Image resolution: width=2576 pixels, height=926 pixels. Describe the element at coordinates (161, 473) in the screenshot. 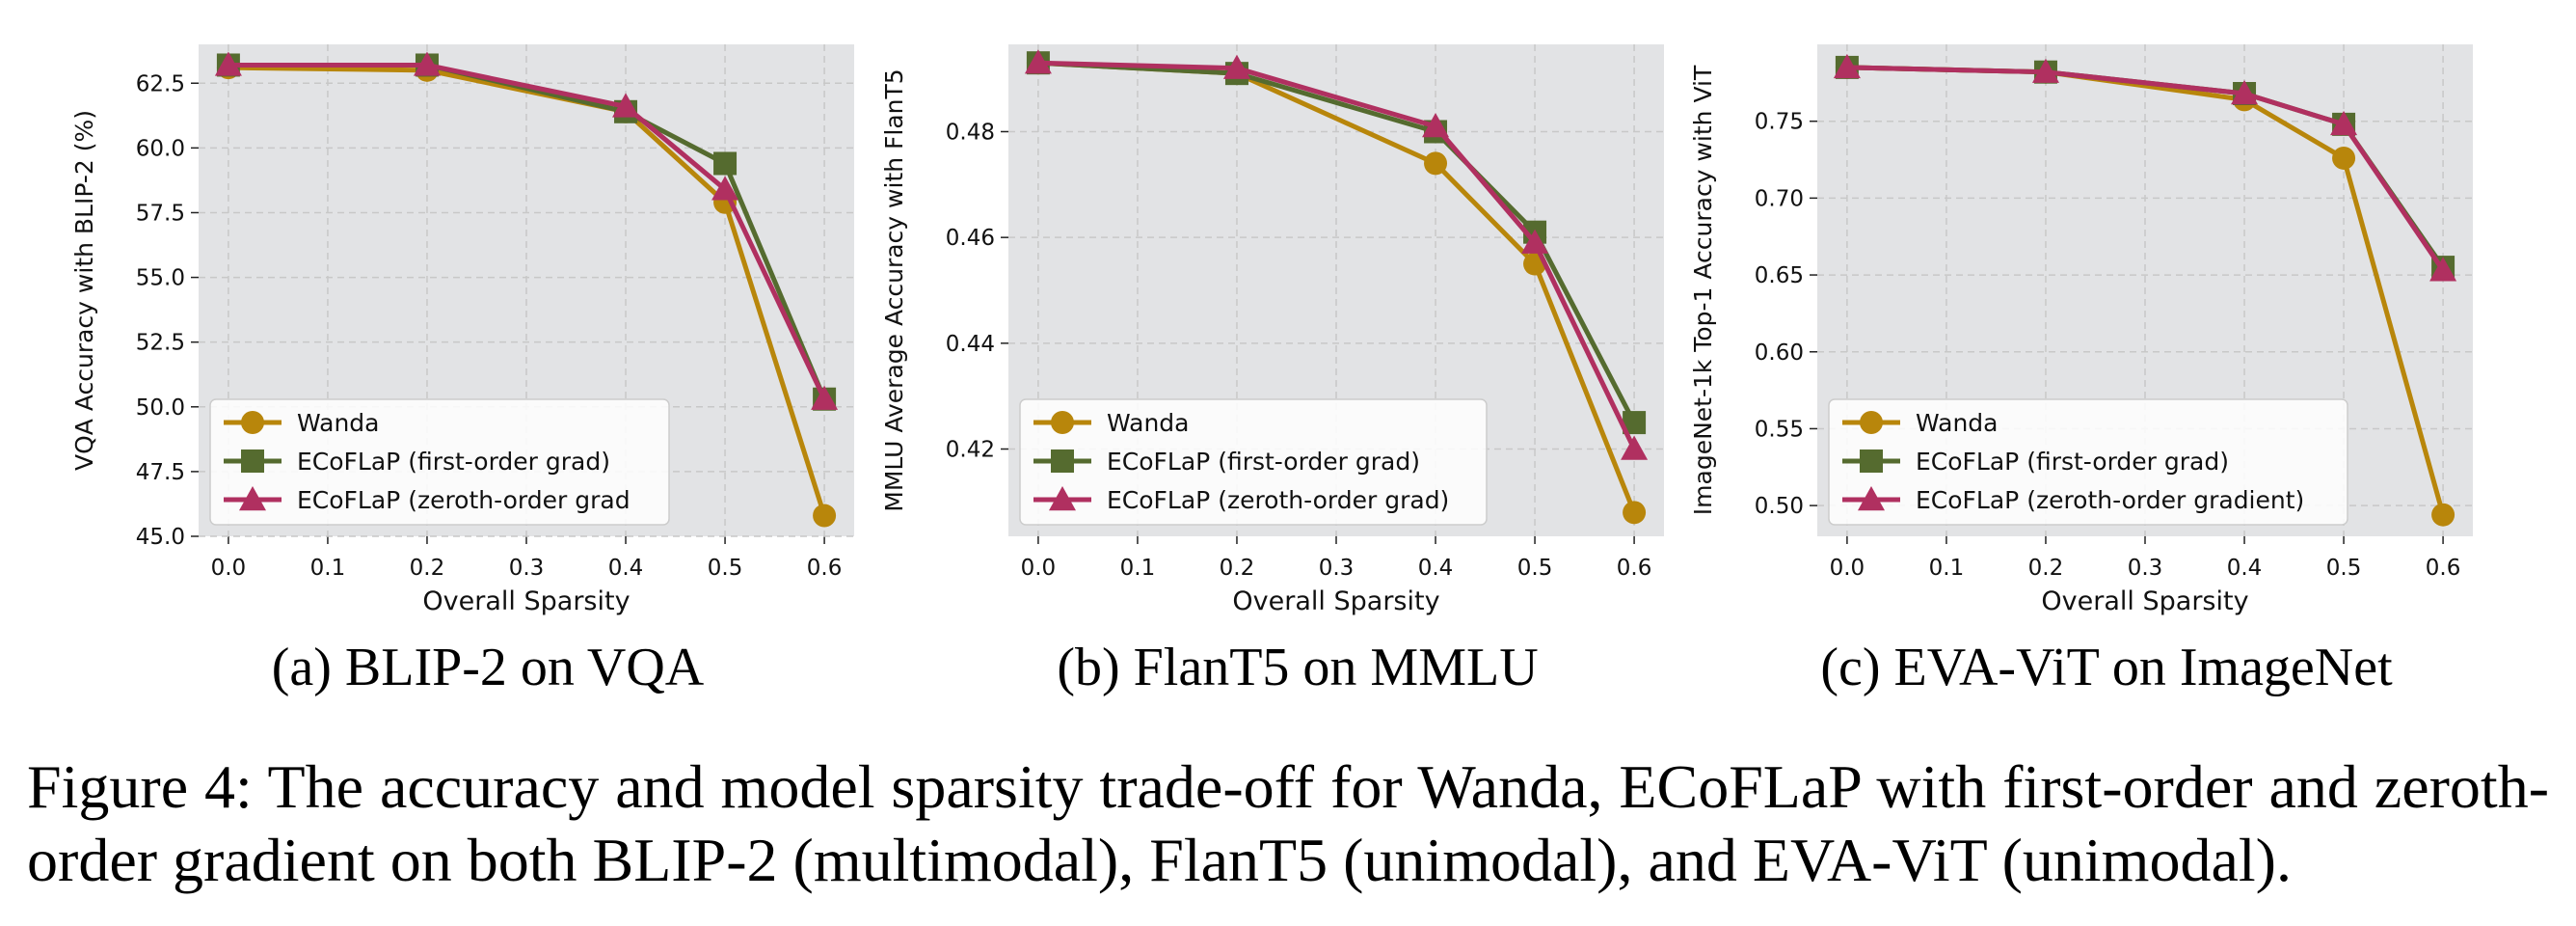

I see `y-tick-label: 47.5` at that location.